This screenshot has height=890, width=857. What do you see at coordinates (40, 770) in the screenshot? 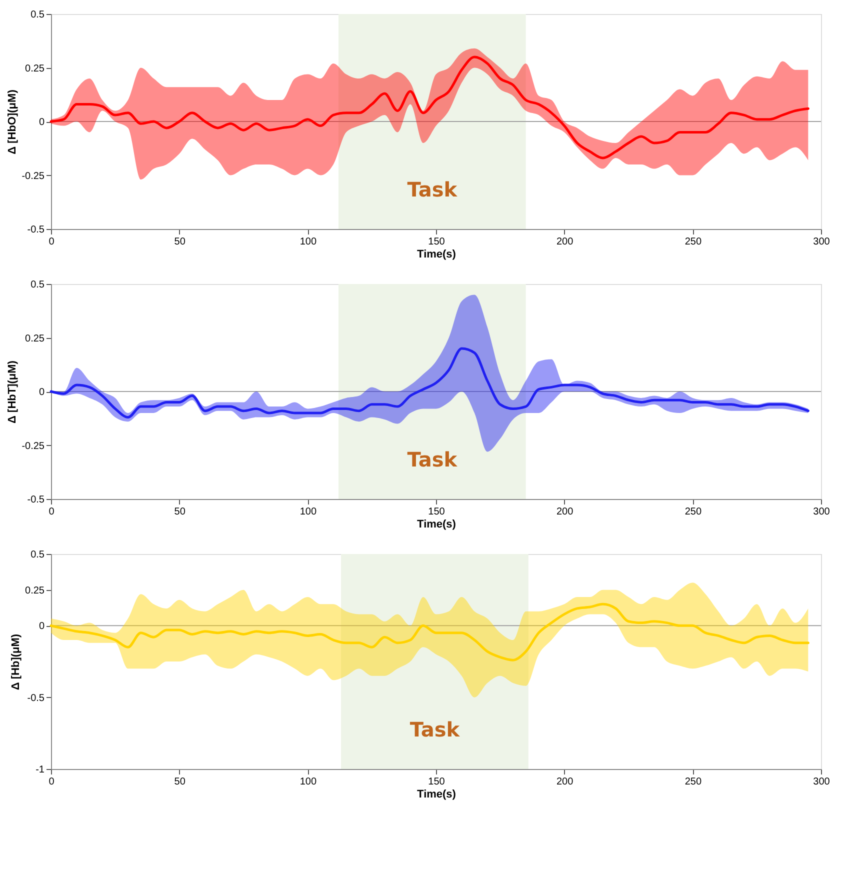
I see `y-tick-label: -1` at bounding box center [40, 770].